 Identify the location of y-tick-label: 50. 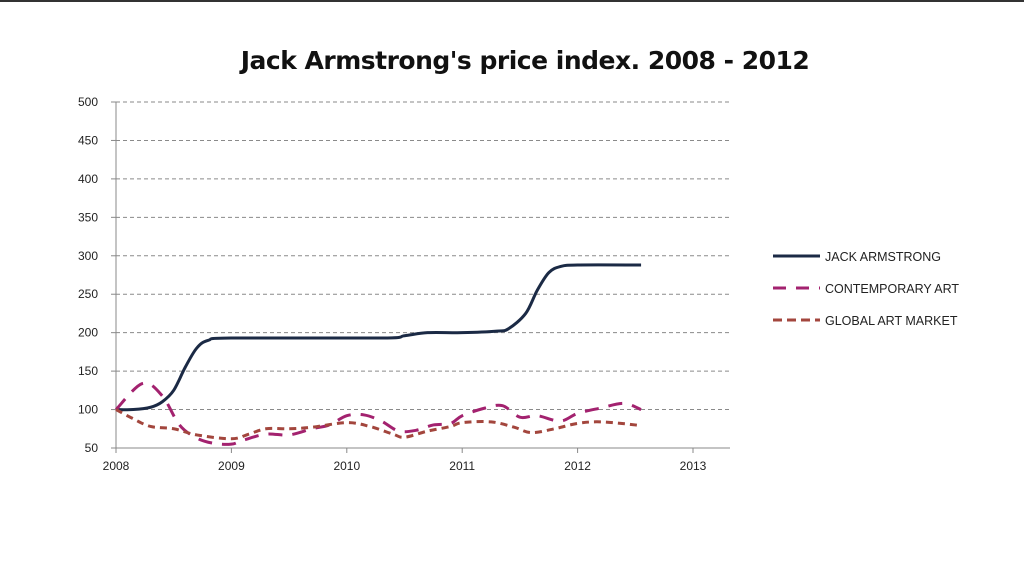
(92, 448).